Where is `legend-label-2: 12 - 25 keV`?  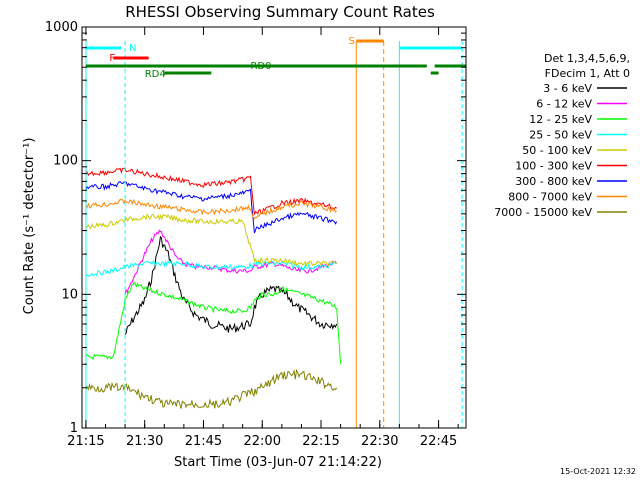 legend-label-2: 12 - 25 keV is located at coordinates (560, 119).